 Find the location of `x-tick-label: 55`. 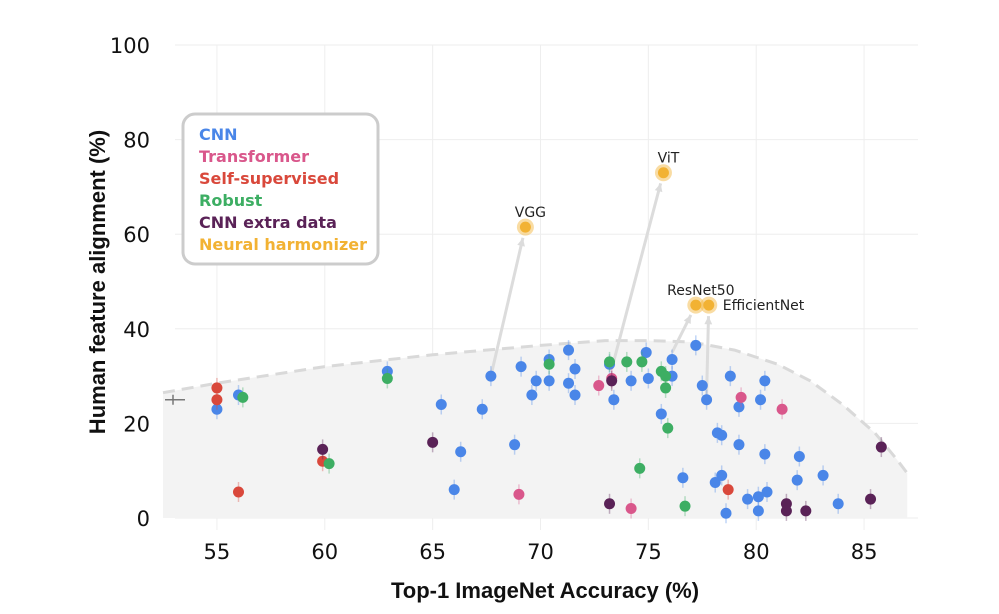

x-tick-label: 55 is located at coordinates (217, 552).